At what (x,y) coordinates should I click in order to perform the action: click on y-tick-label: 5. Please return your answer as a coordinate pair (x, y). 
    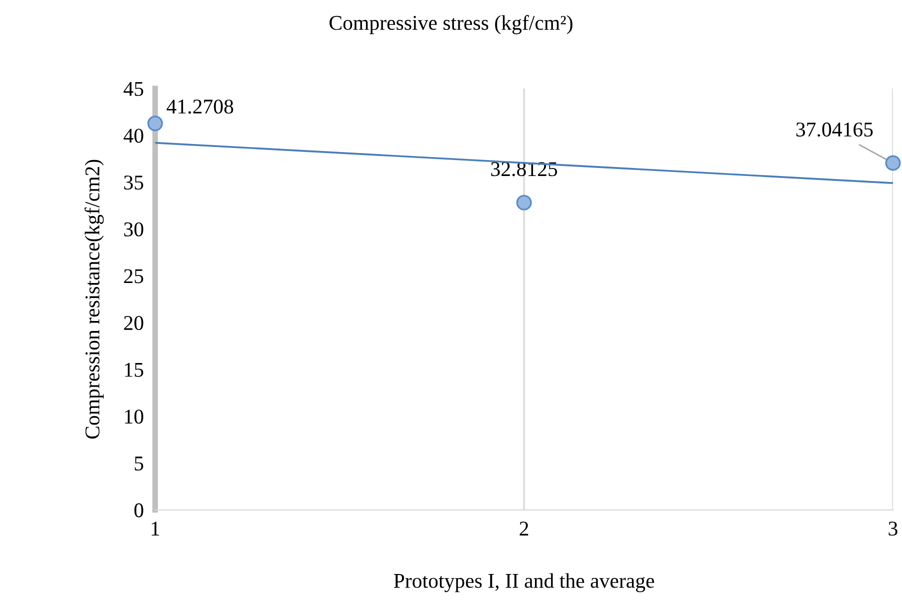
    Looking at the image, I should click on (139, 463).